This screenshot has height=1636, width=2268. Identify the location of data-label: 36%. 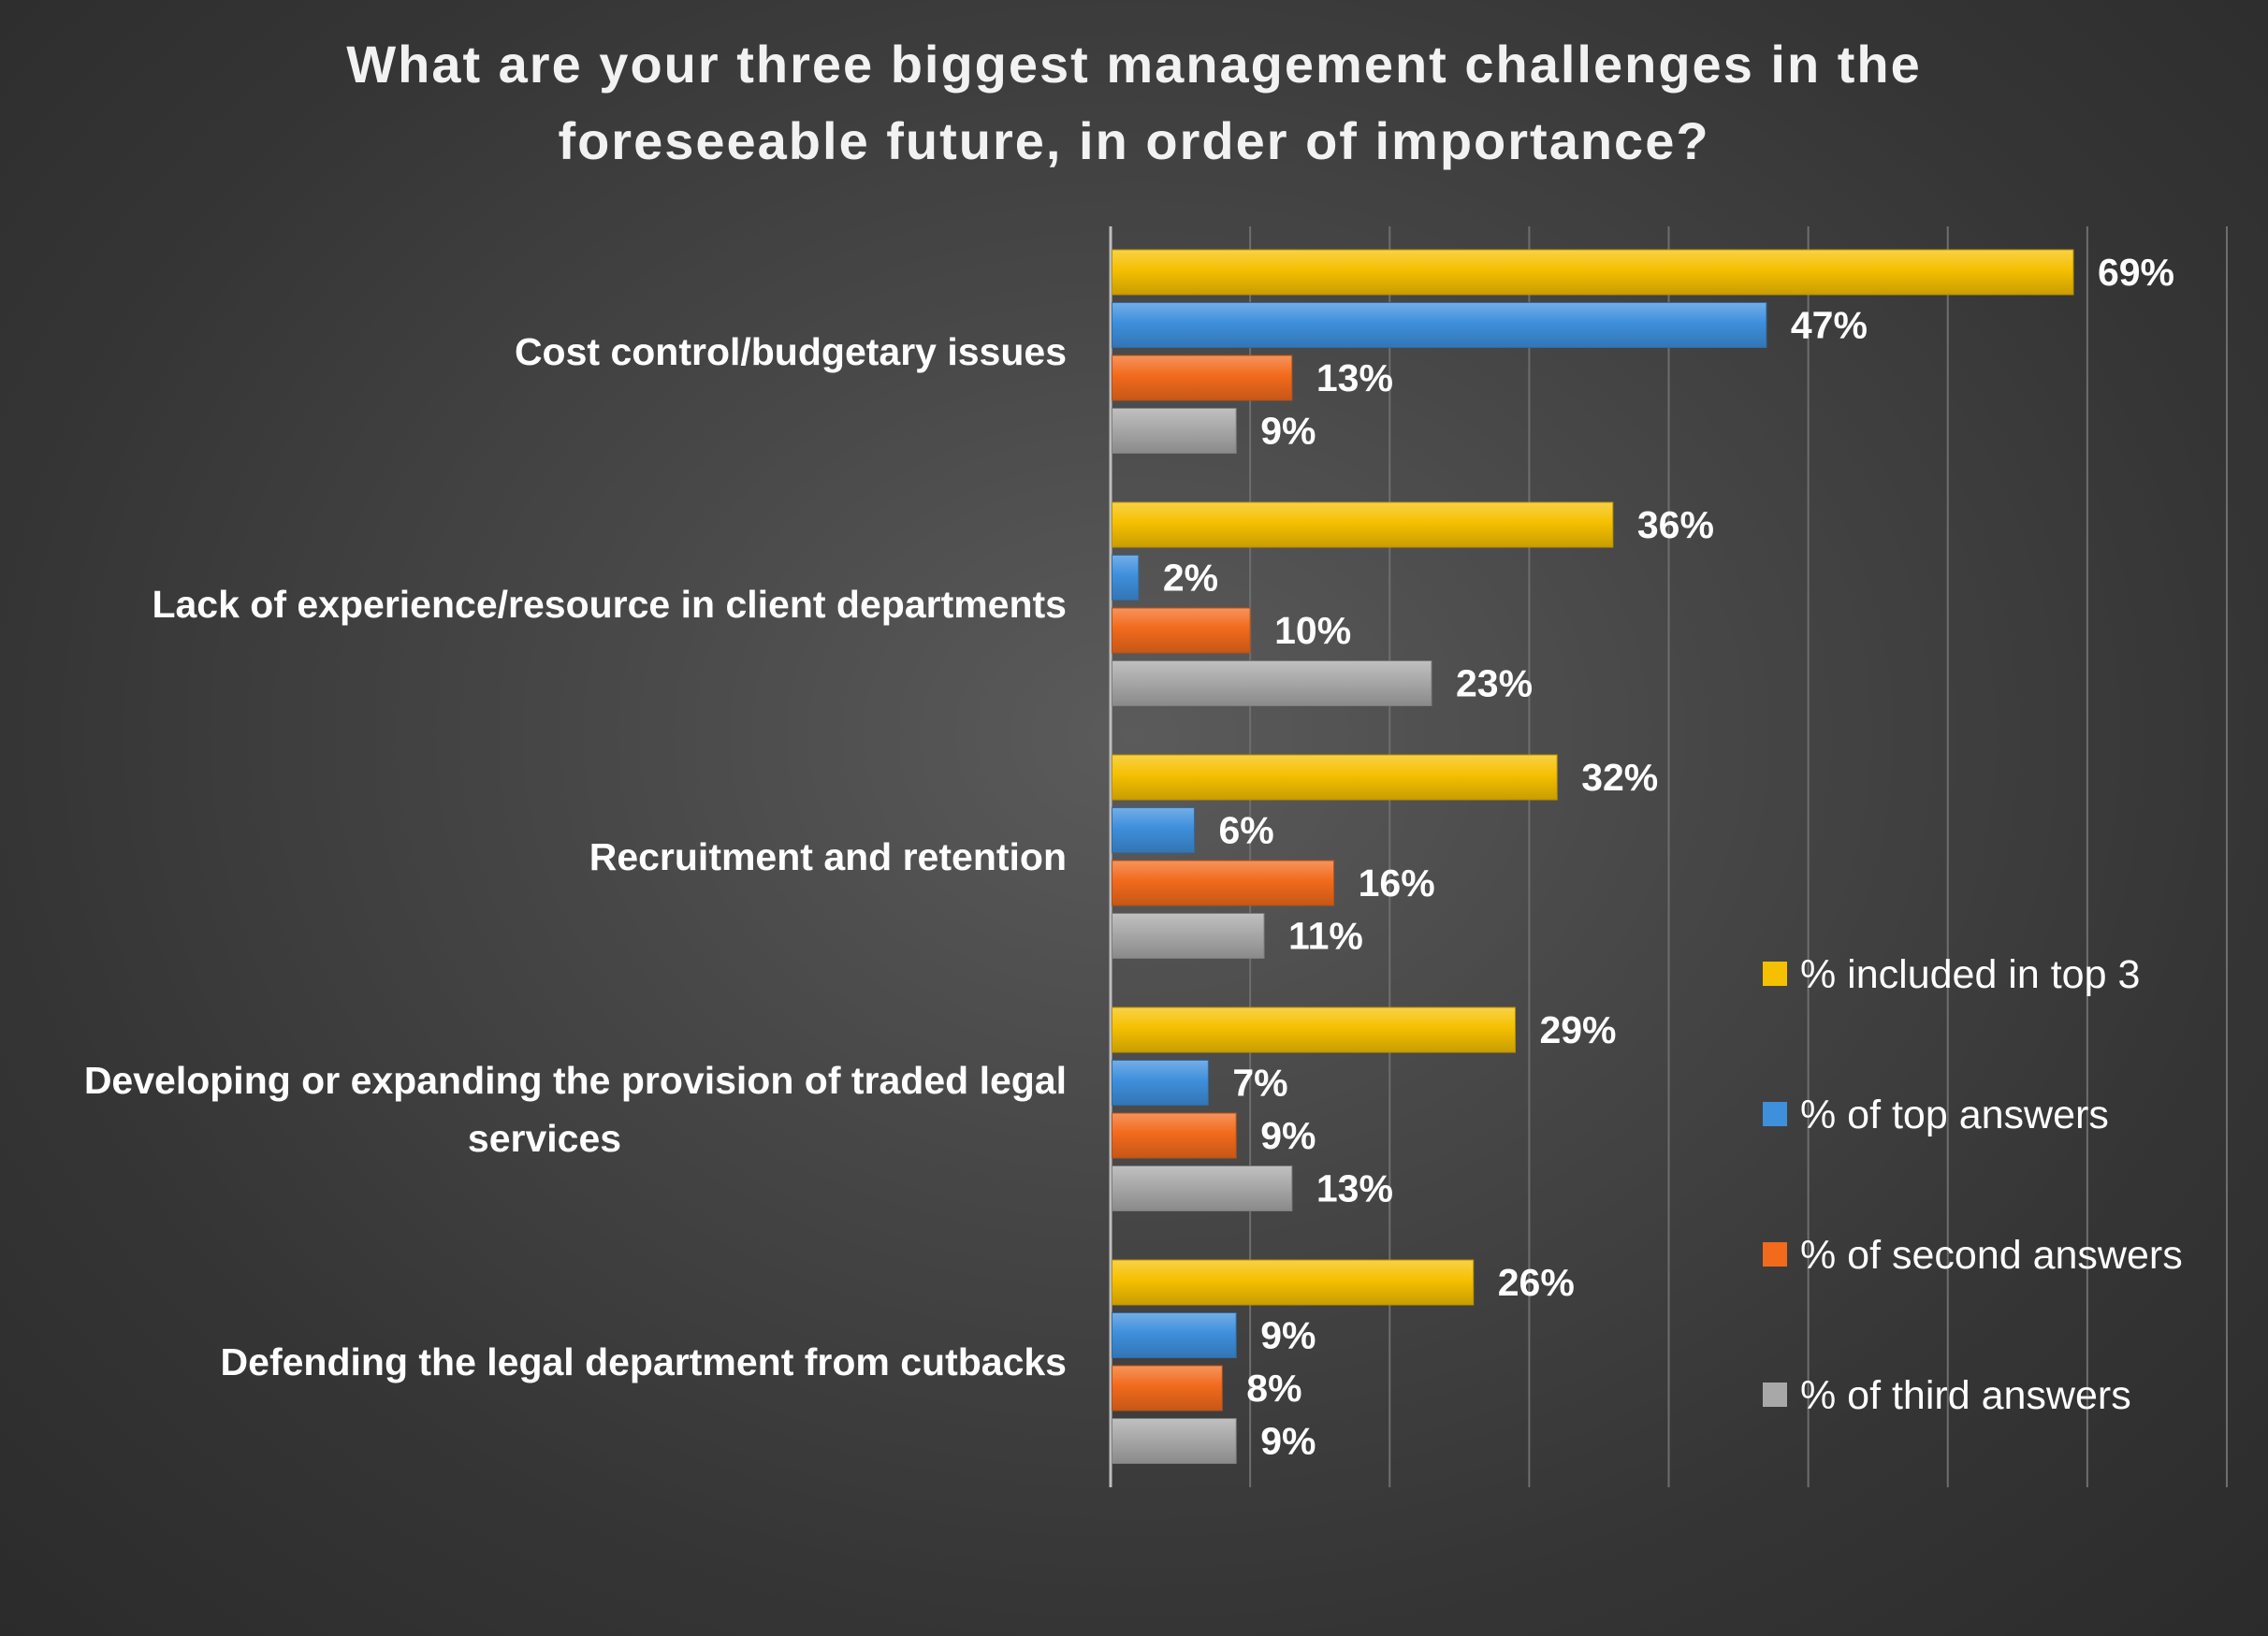
(1676, 524).